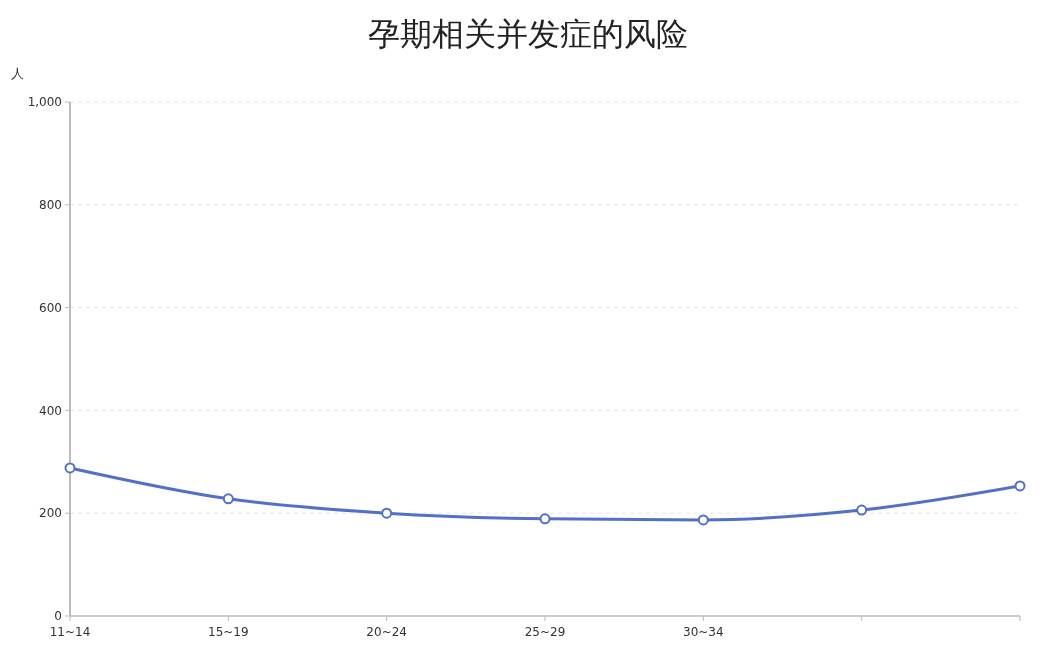 The height and width of the screenshot is (666, 1055). What do you see at coordinates (70, 632) in the screenshot?
I see `x-tick-label: 11~14` at bounding box center [70, 632].